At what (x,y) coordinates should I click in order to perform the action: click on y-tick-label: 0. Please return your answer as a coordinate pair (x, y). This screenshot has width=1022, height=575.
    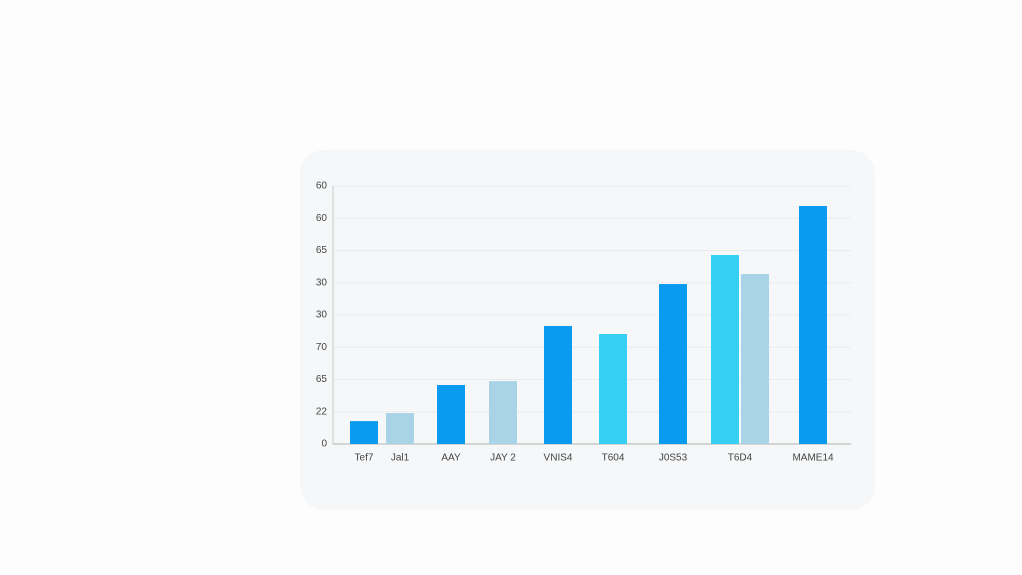
    Looking at the image, I should click on (324, 444).